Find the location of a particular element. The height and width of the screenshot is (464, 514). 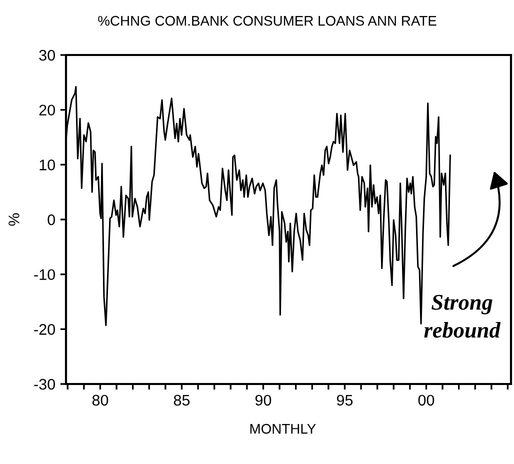

y-tick-label: 0 is located at coordinates (51, 220).